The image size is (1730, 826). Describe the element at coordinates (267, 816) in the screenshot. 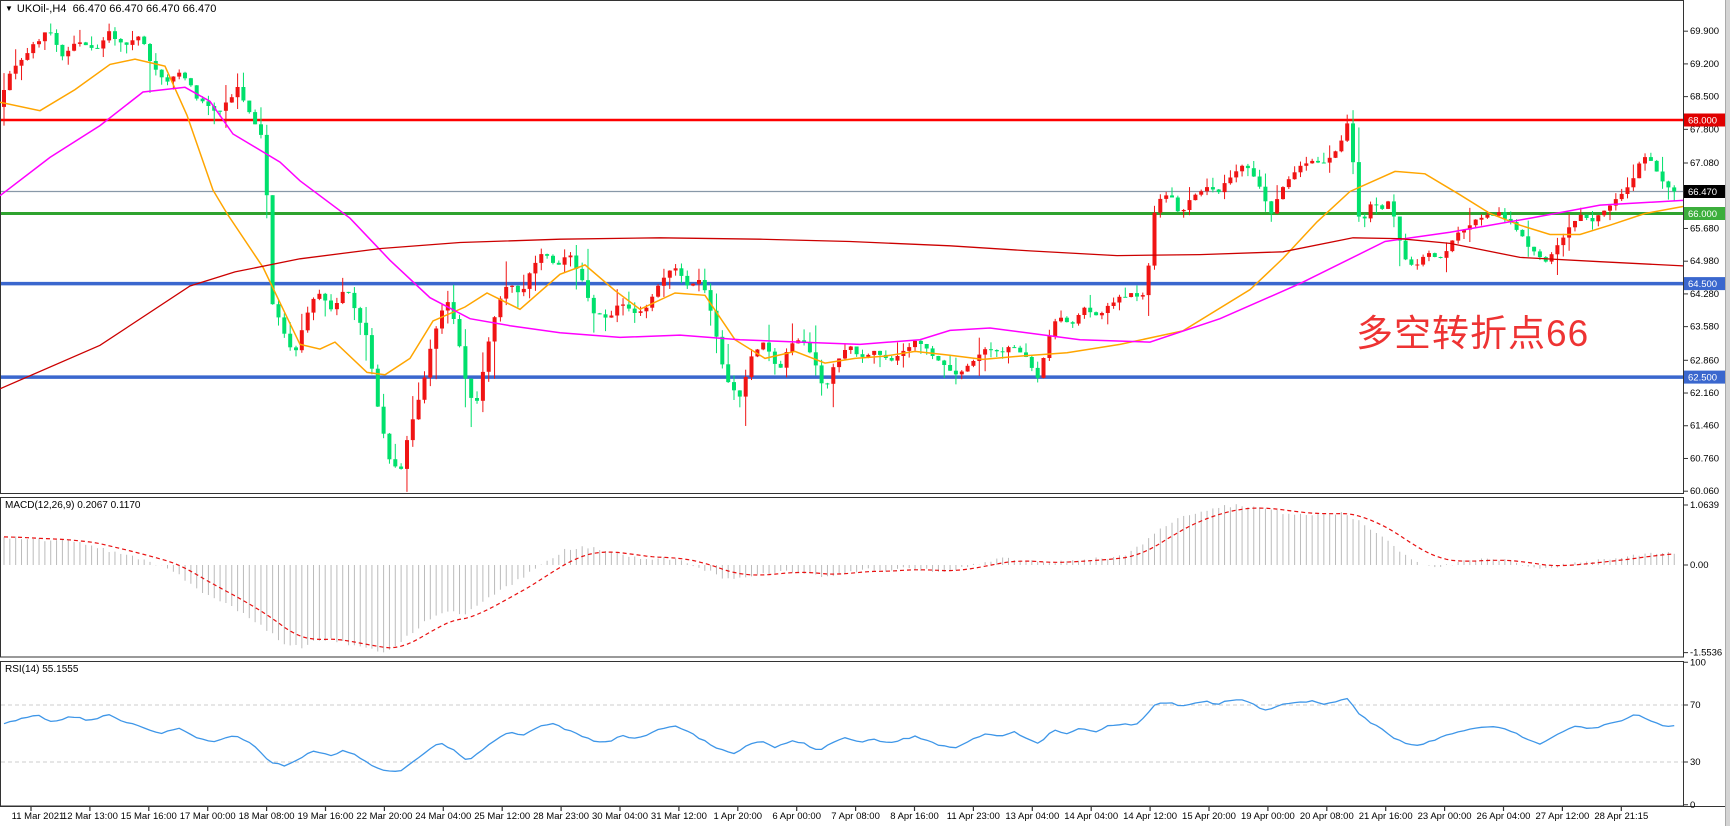

I see `svg-text: 18 Mar 08:00` at that location.